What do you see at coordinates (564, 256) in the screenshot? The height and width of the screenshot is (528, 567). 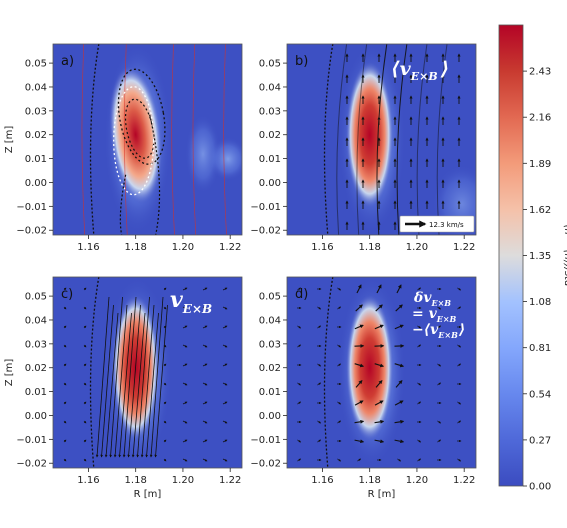 I see `colorbar-label: (n − ⟨n⟩)/std` at bounding box center [564, 256].